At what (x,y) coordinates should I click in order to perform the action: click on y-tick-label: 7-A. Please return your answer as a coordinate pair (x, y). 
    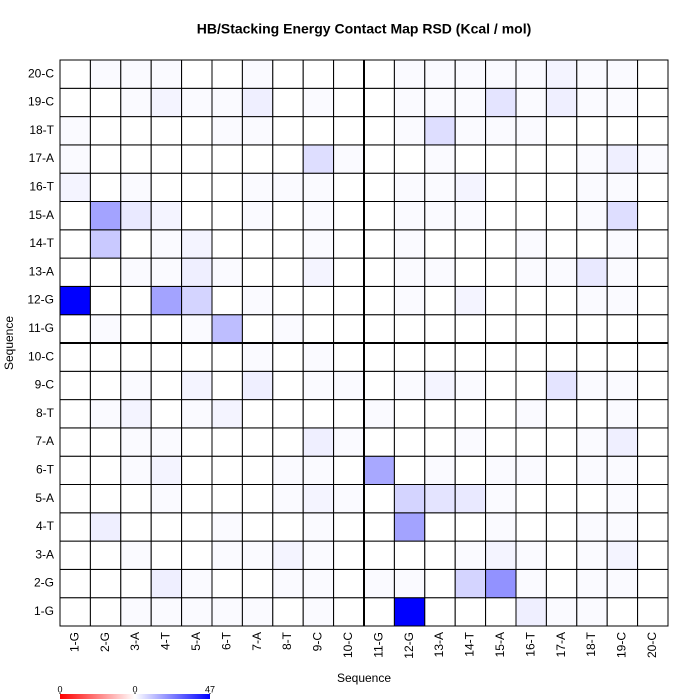
    Looking at the image, I should click on (44, 441).